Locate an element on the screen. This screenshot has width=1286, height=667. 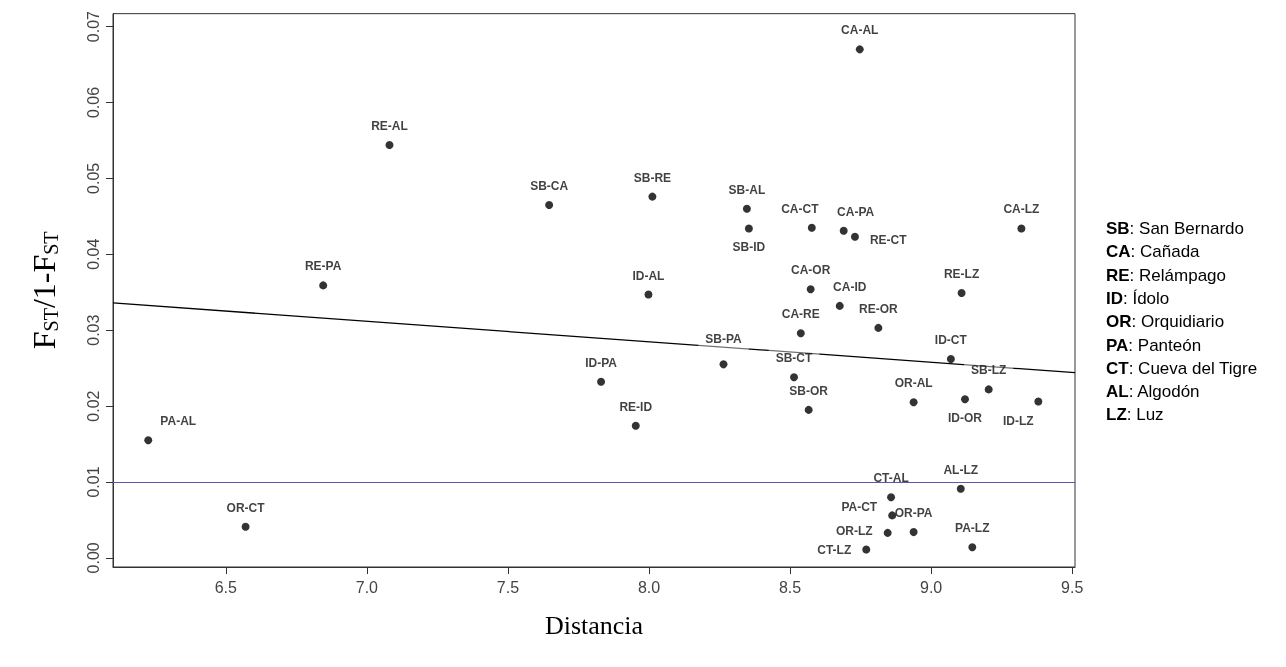
annotation: SB-RE is located at coordinates (652, 177).